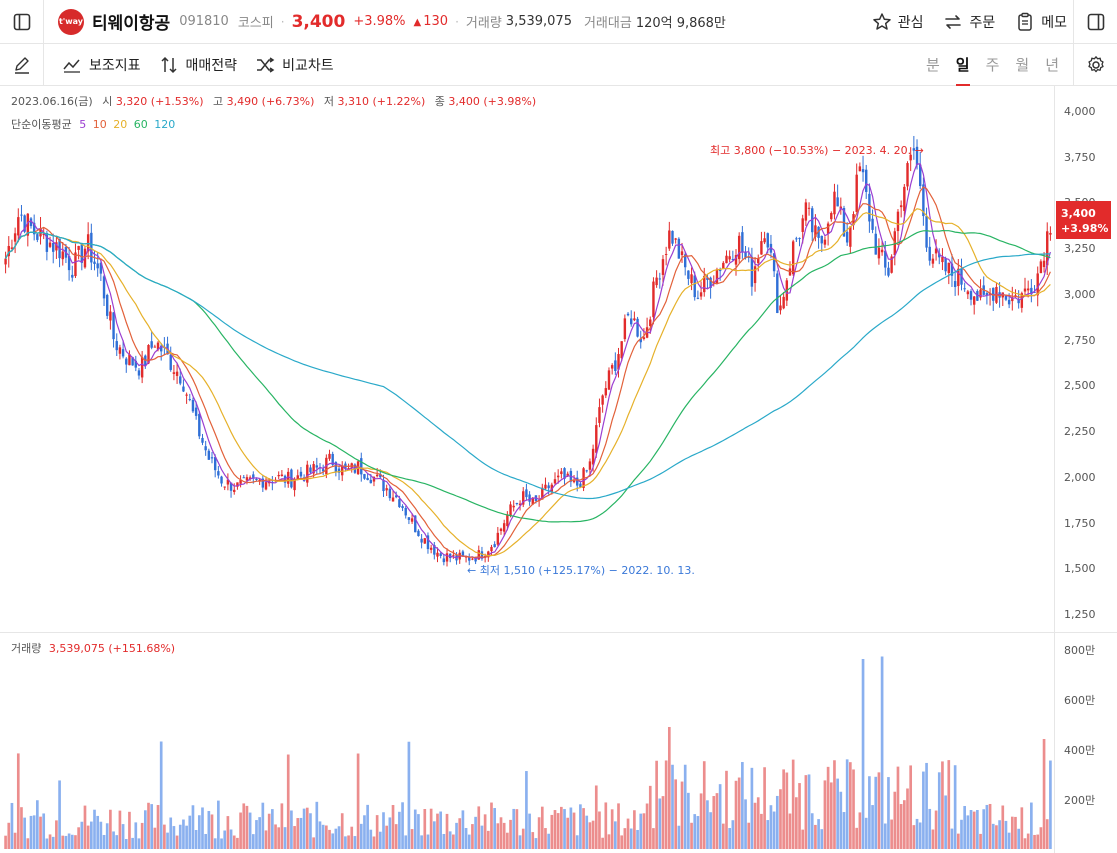  I want to click on compare-button: 비교차트, so click(294, 65).